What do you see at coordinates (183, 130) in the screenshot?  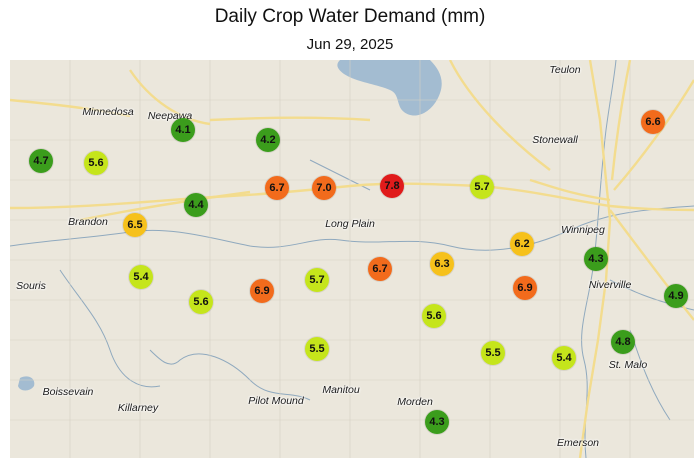 I see `station-marker: 4.1` at bounding box center [183, 130].